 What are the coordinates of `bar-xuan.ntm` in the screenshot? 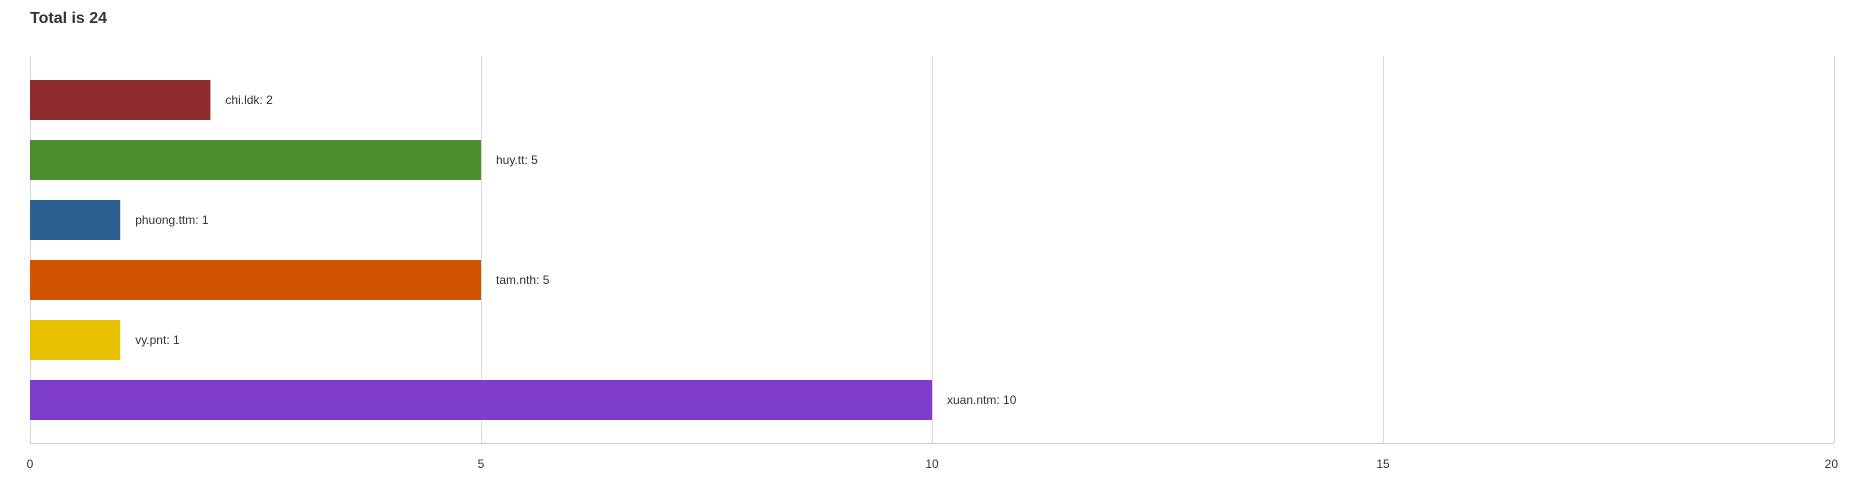 It's located at (481, 400).